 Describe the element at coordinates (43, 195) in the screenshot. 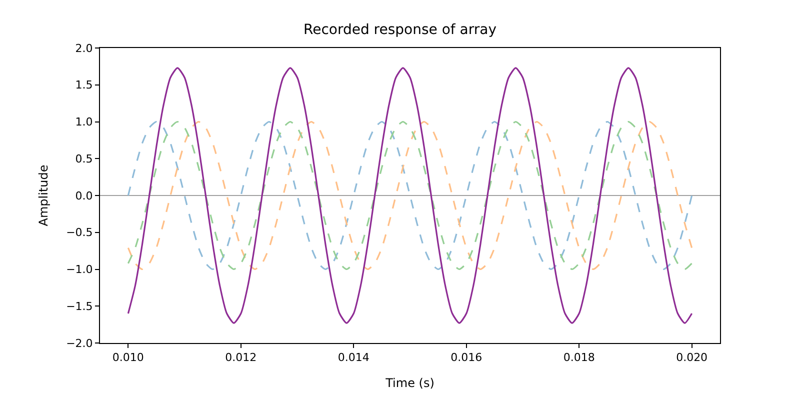

I see `y-axis-title: Amplitude` at that location.